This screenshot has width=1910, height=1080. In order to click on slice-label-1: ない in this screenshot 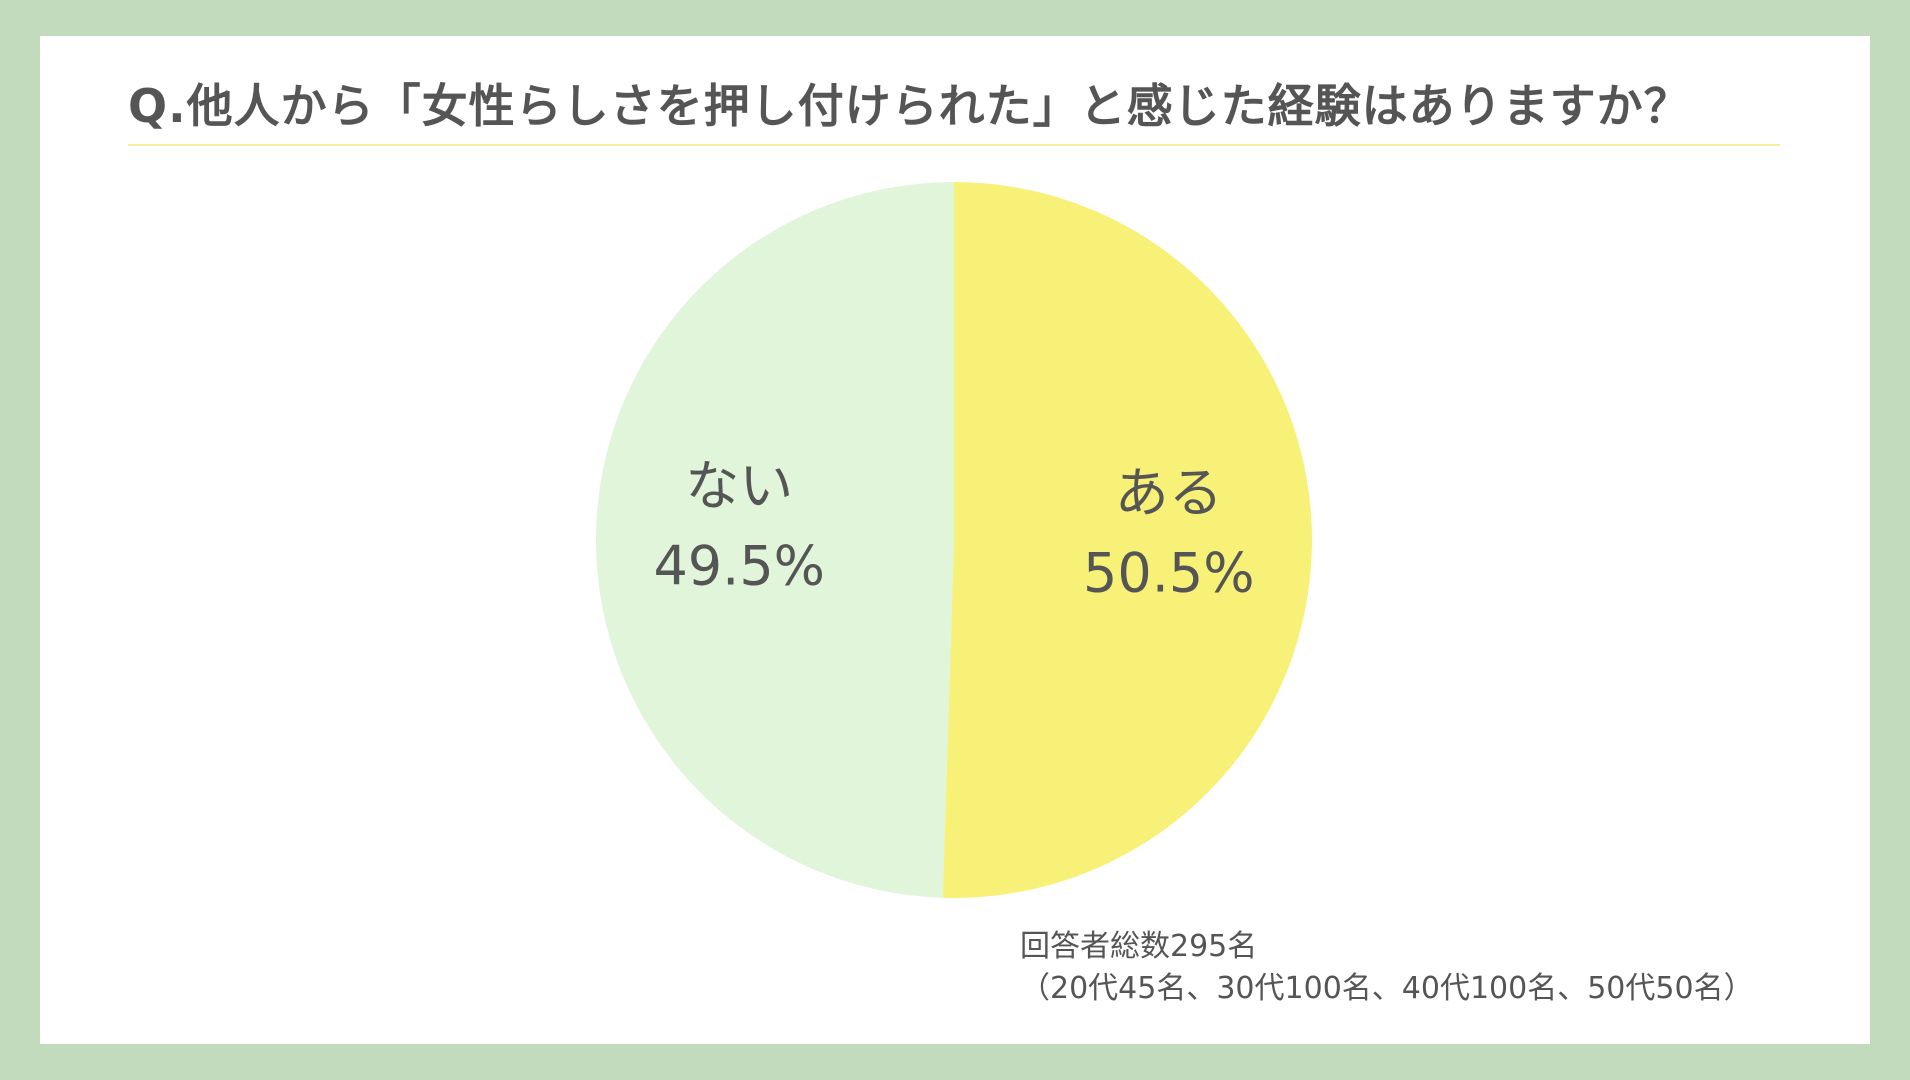, I will do `click(739, 486)`.